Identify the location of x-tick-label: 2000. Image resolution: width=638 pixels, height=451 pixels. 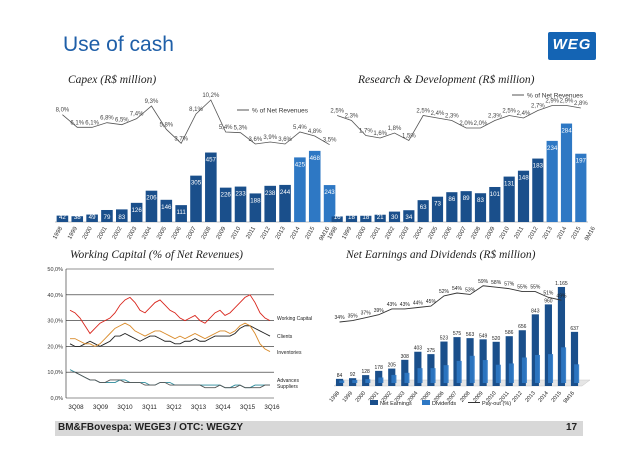
(88, 232).